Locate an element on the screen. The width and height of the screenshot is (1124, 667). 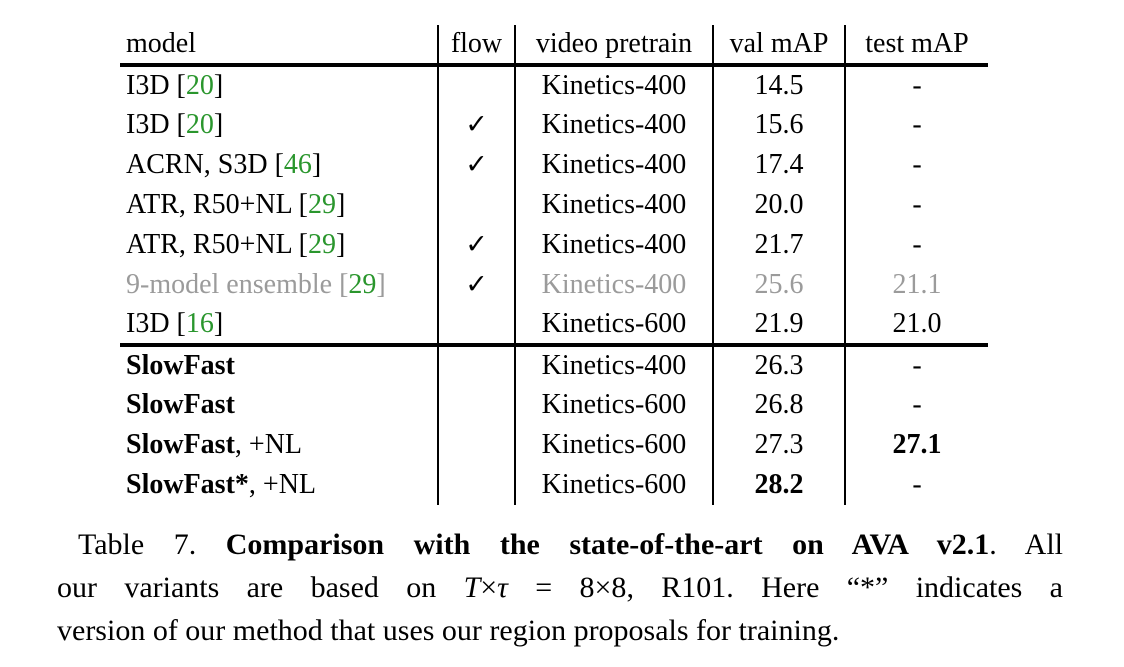
val-map-cell: 26.3 is located at coordinates (778, 364).